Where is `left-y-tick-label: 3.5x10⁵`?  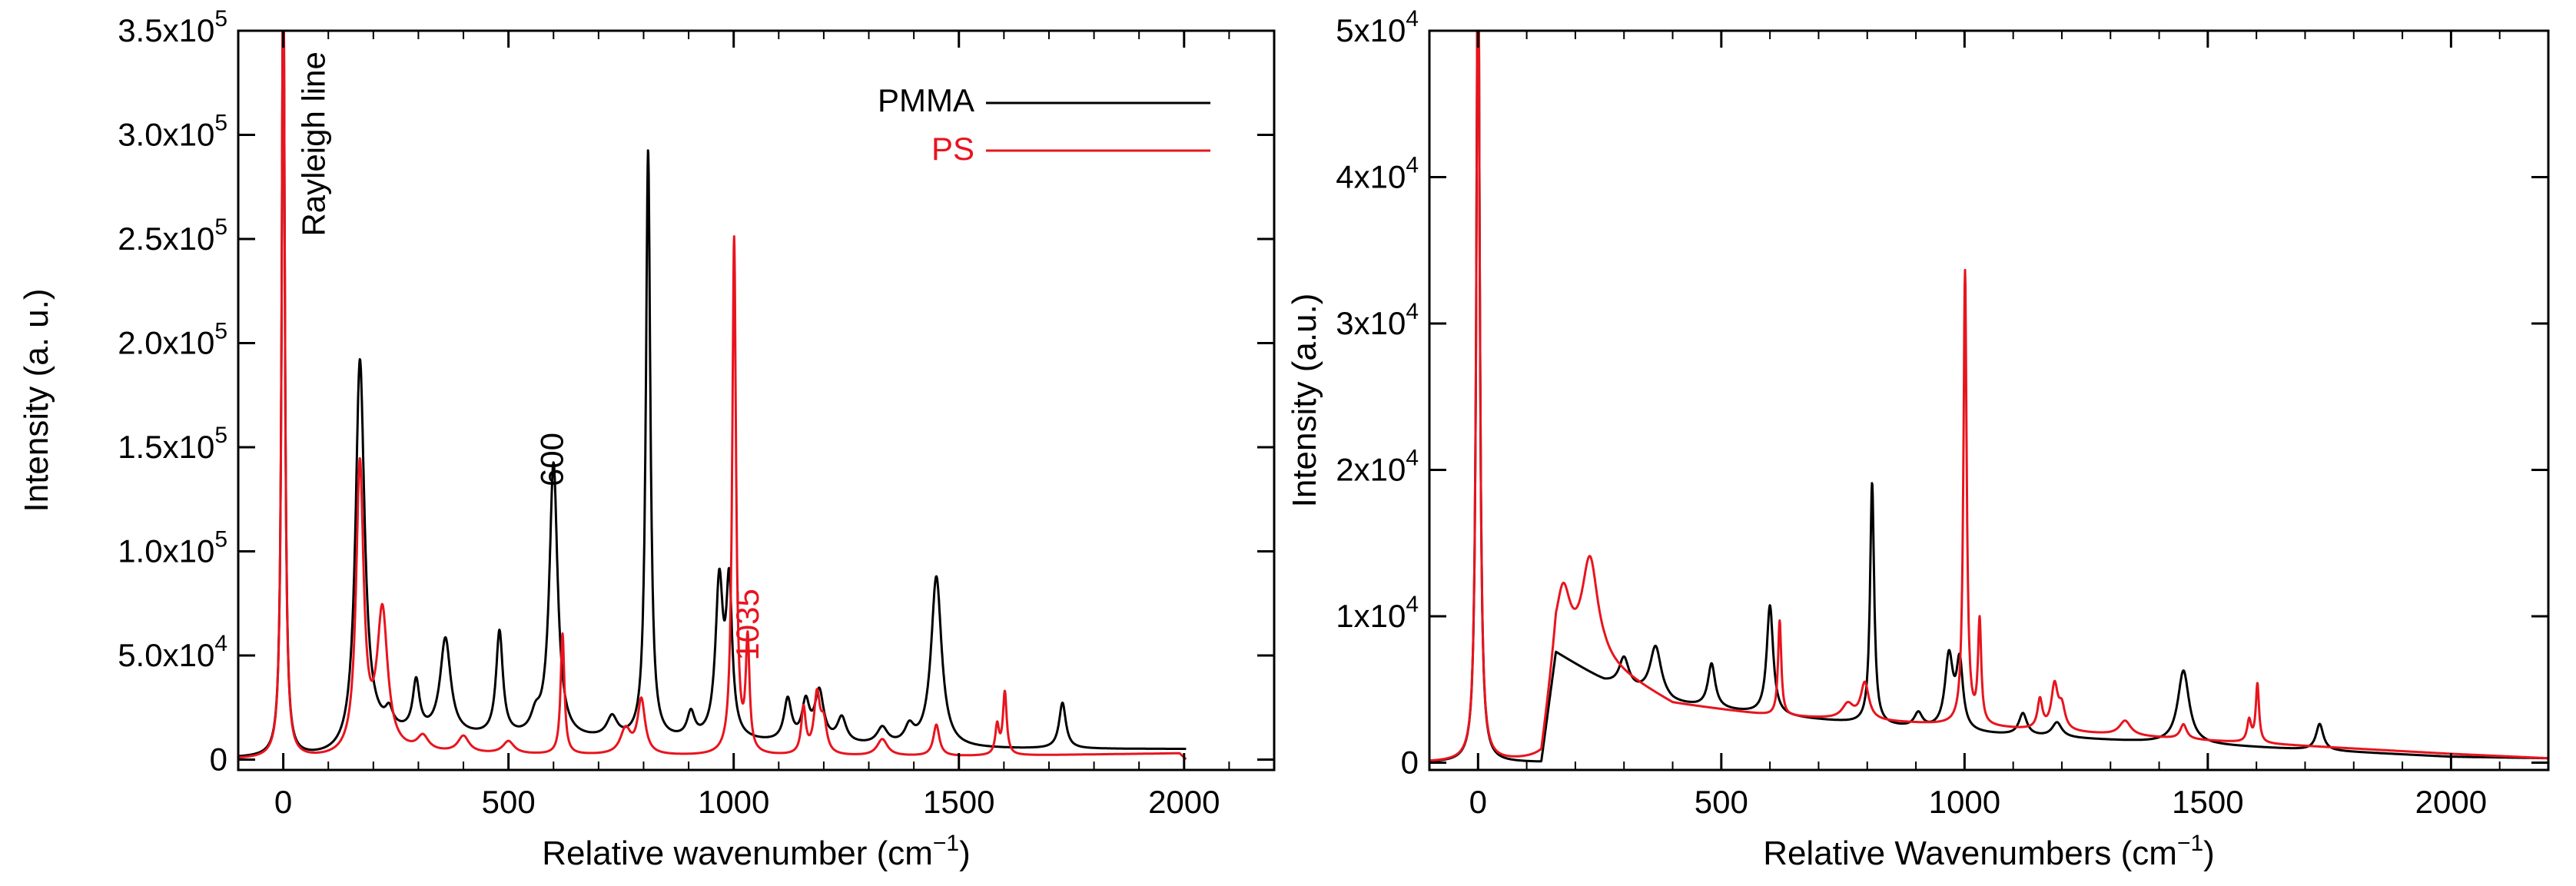
left-y-tick-label: 3.5x10⁵ is located at coordinates (172, 27).